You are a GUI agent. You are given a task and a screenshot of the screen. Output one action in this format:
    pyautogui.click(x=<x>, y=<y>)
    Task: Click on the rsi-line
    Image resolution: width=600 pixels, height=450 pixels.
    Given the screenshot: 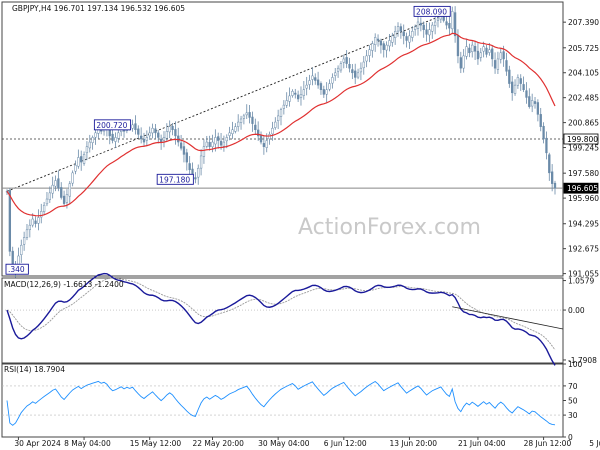 What is the action you would take?
    pyautogui.click(x=281, y=403)
    